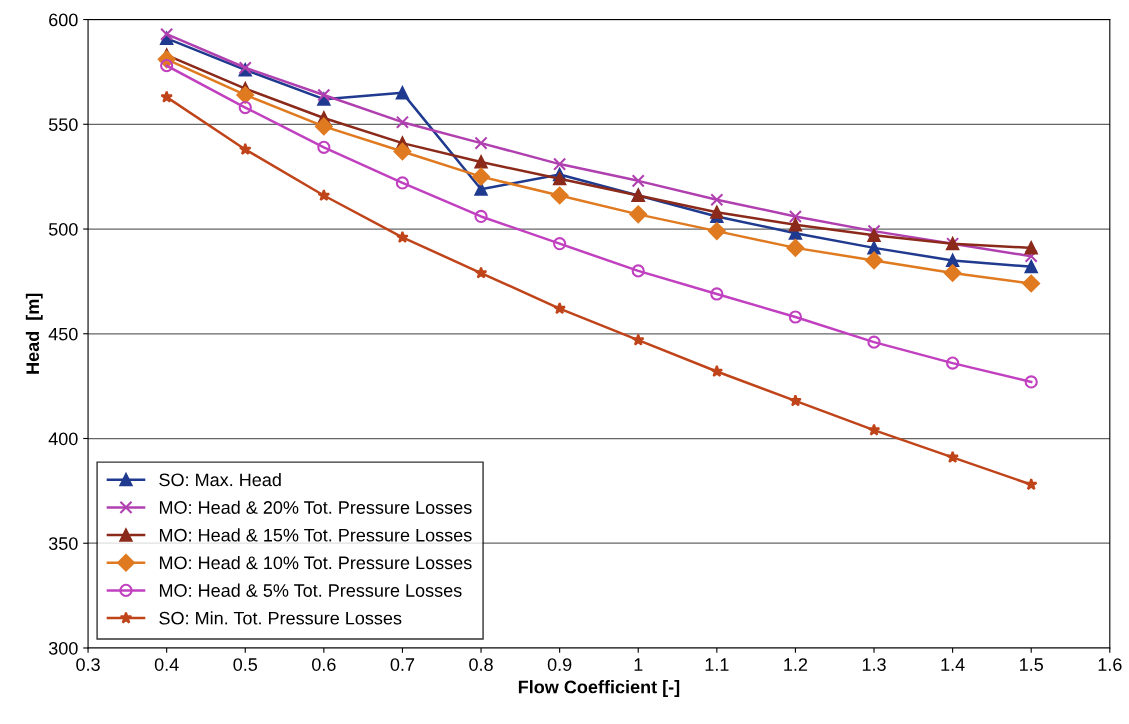 This screenshot has height=724, width=1129. I want to click on x-tick-label: 0.9, so click(559, 664).